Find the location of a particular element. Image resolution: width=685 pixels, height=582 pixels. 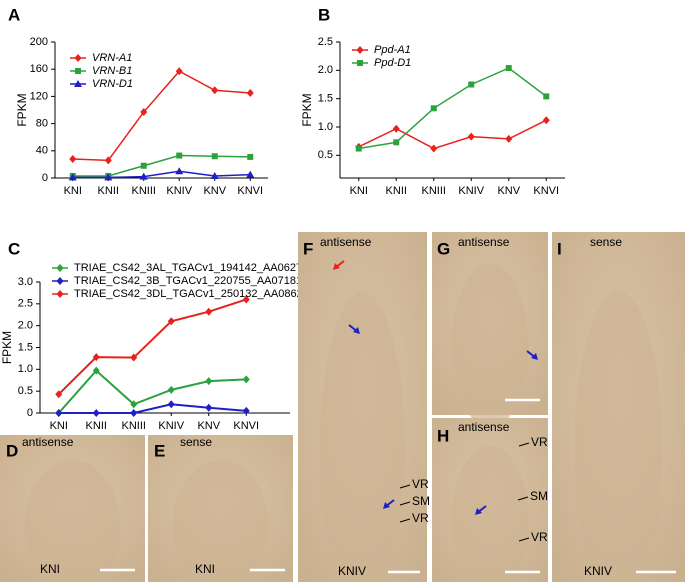

y-tick-label: 80 is located at coordinates (42, 124).